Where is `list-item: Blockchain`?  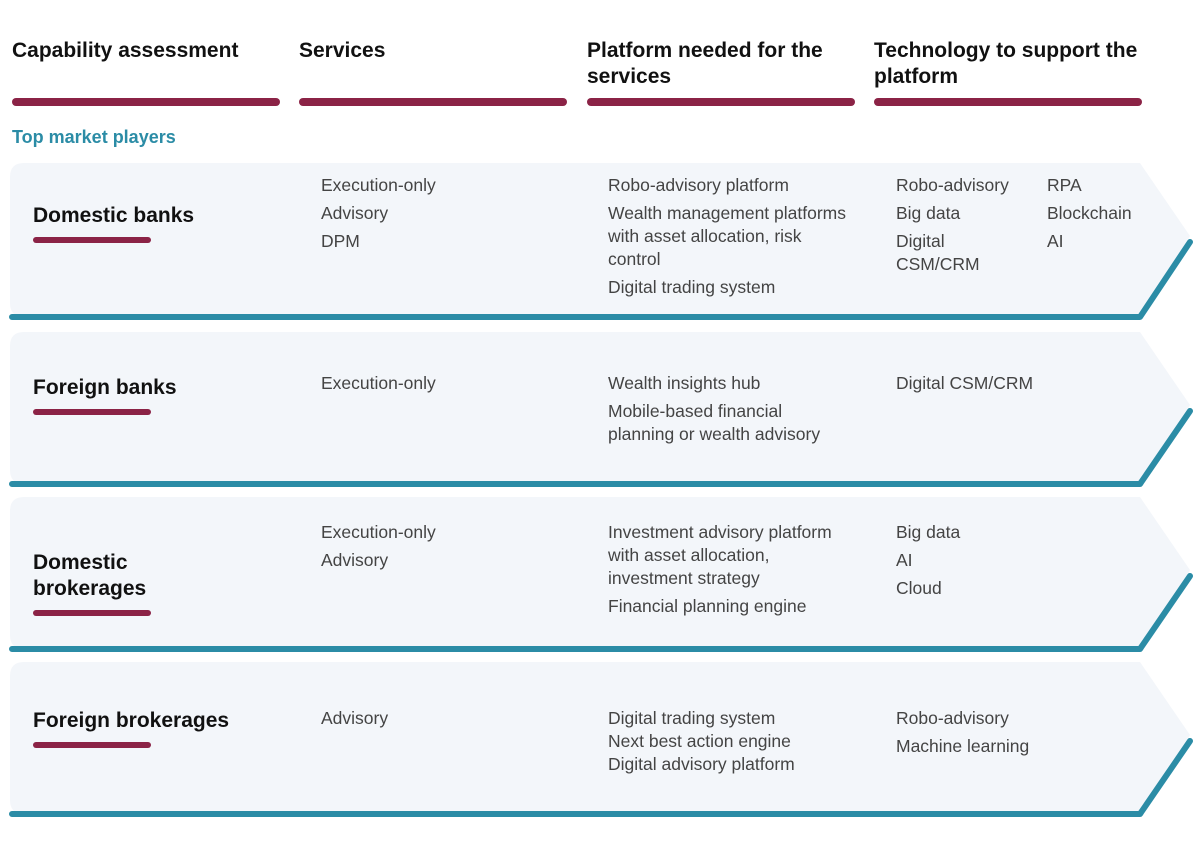 list-item: Blockchain is located at coordinates (1089, 213).